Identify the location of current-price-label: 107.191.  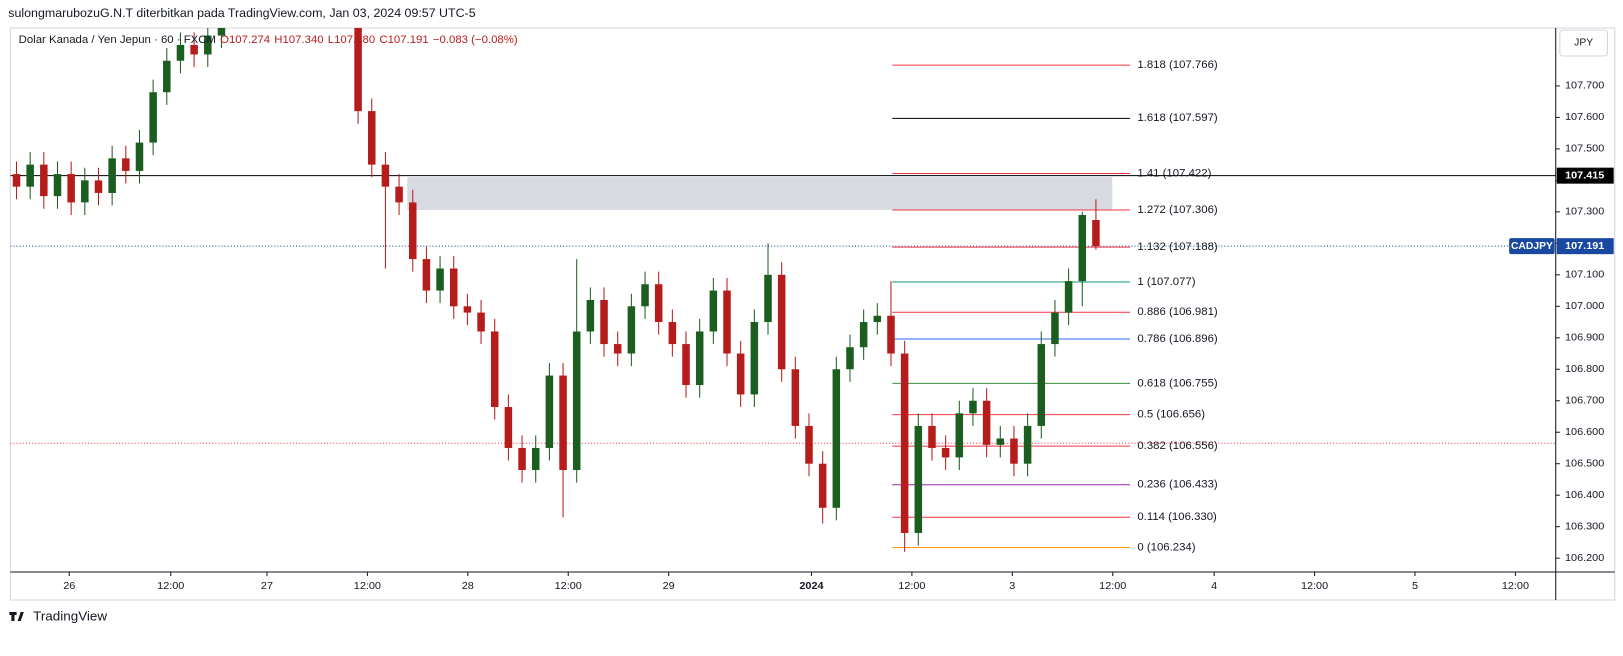
(1584, 246).